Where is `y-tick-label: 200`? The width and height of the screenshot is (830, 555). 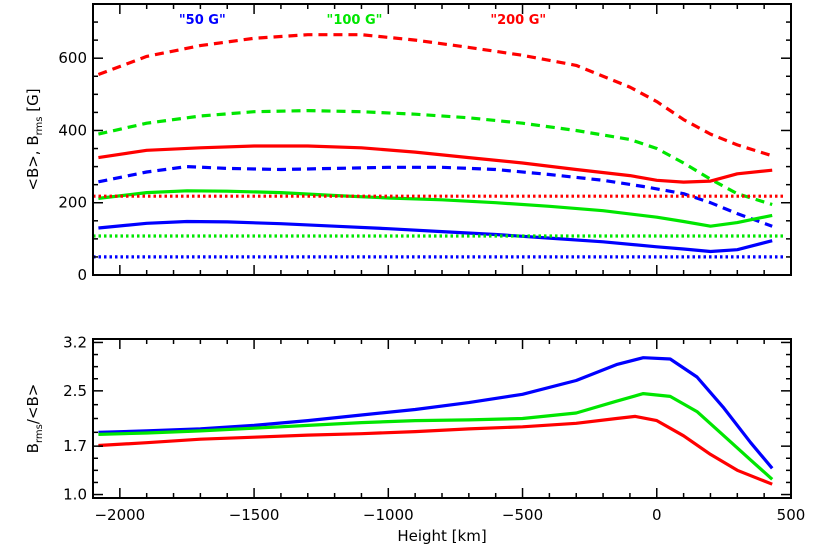 y-tick-label: 200 is located at coordinates (72, 203).